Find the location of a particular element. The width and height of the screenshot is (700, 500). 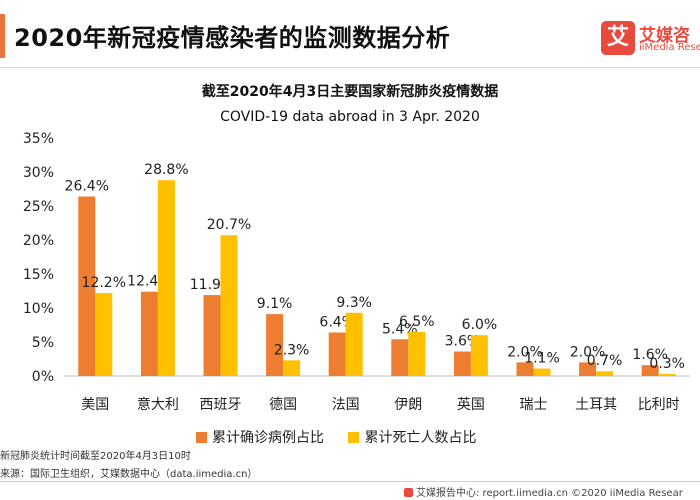

data-label-deaths: 12.2% is located at coordinates (104, 283).